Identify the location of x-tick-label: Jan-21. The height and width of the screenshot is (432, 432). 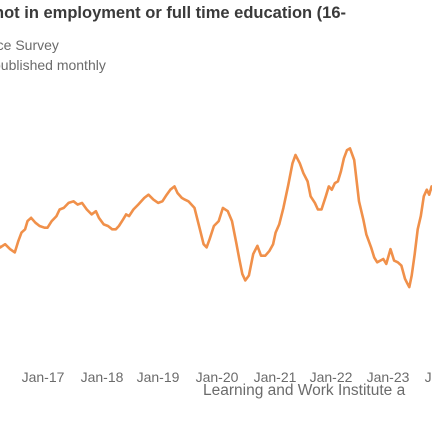
(275, 377).